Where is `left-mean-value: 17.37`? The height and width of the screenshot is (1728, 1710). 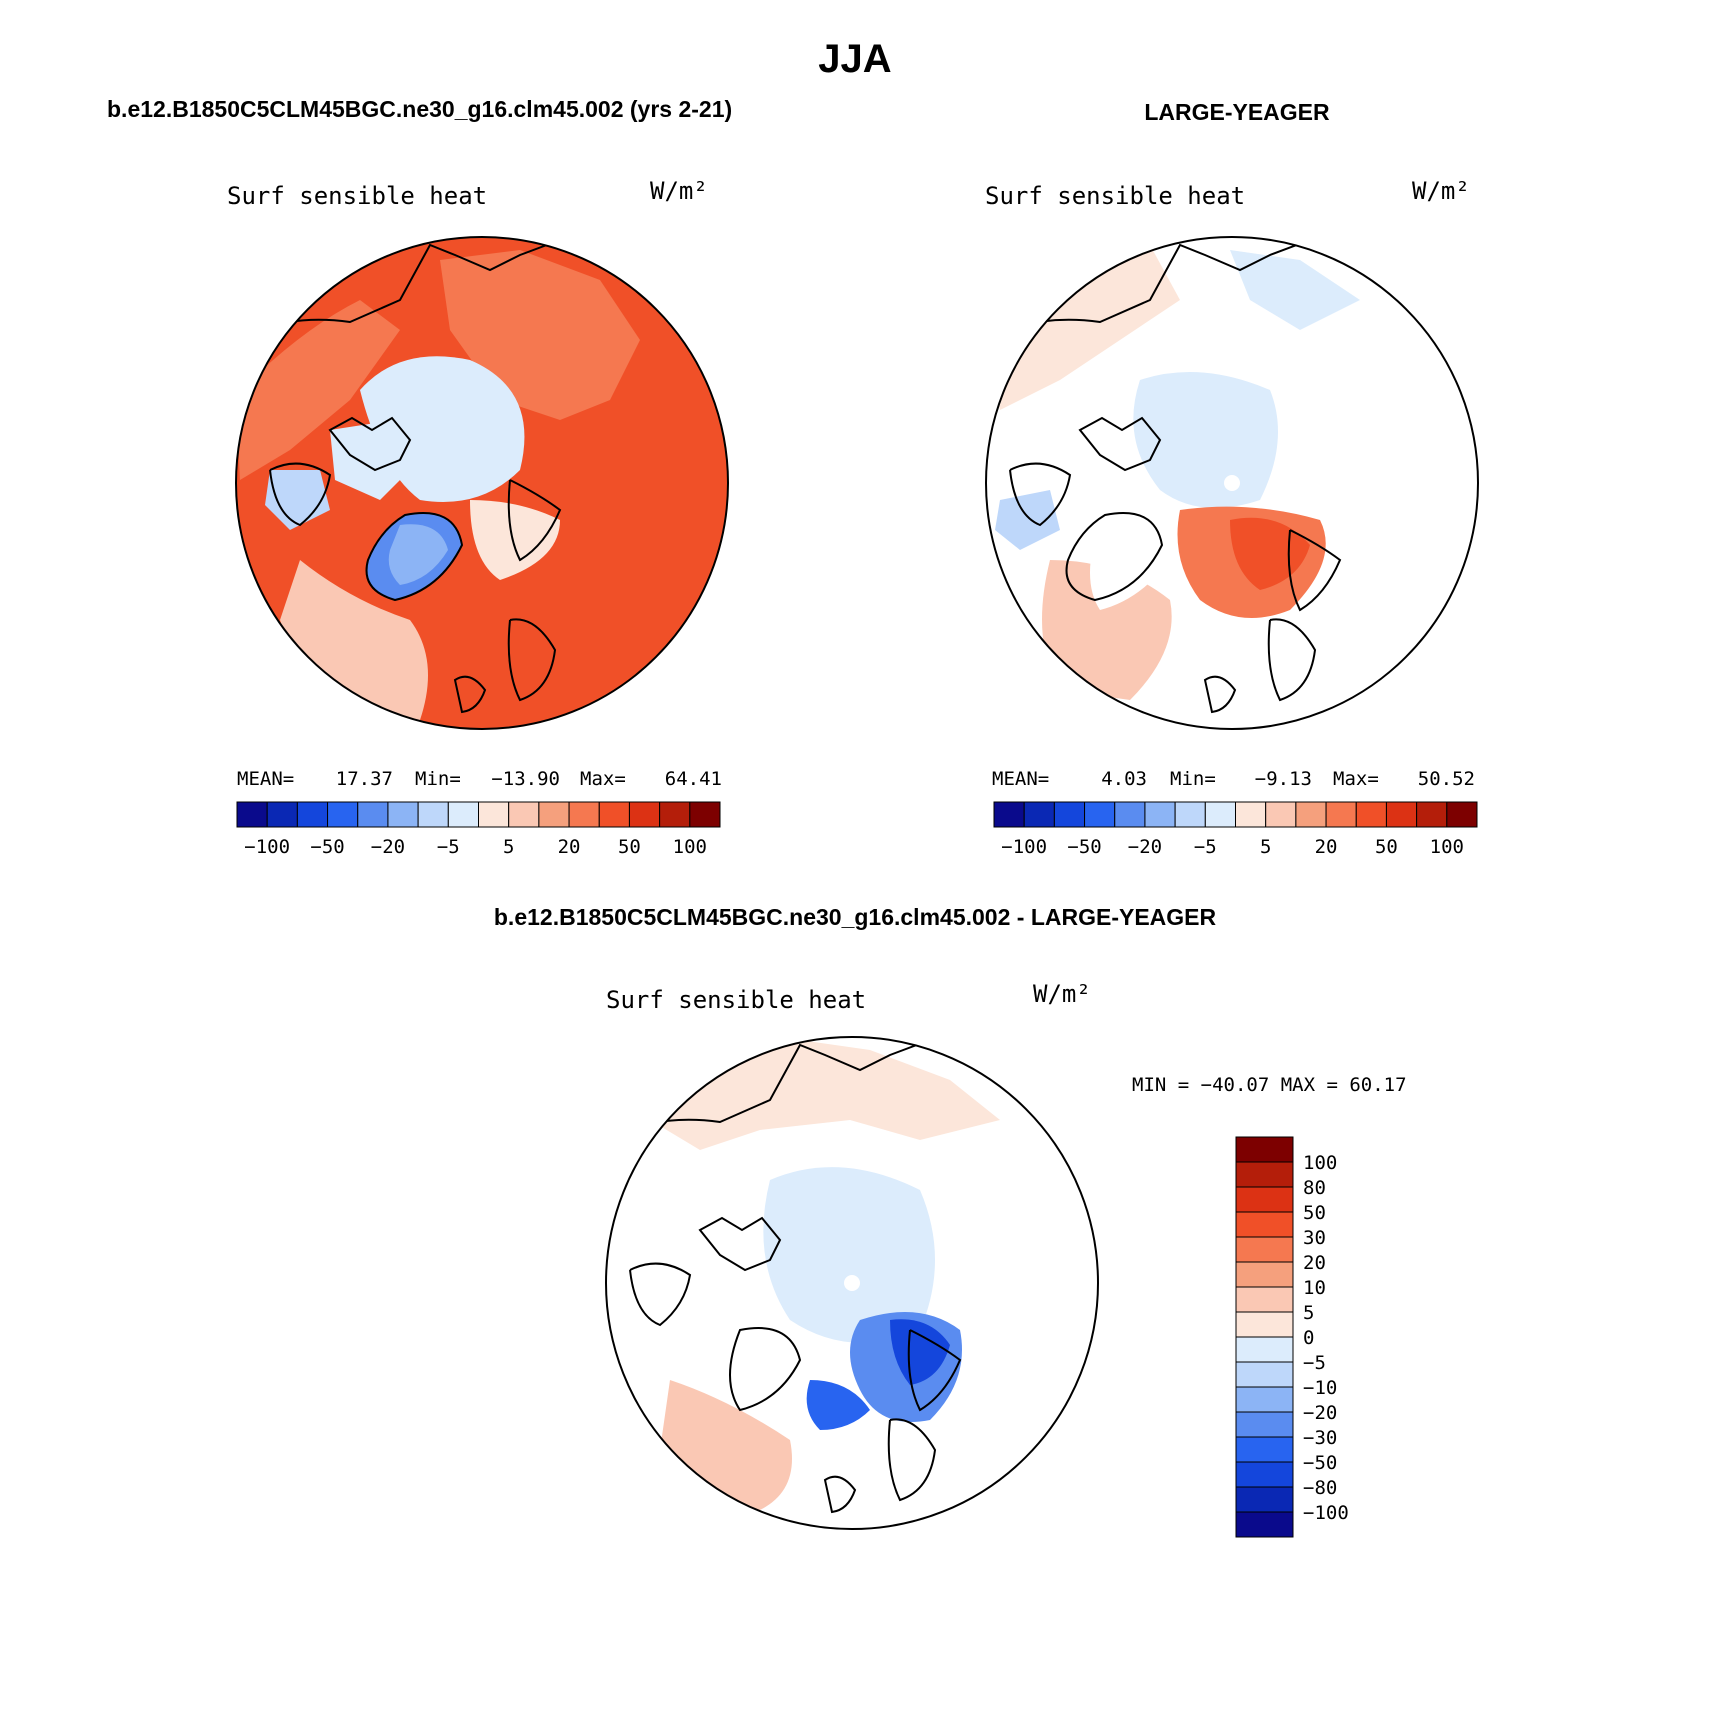
left-mean-value: 17.37 is located at coordinates (364, 779).